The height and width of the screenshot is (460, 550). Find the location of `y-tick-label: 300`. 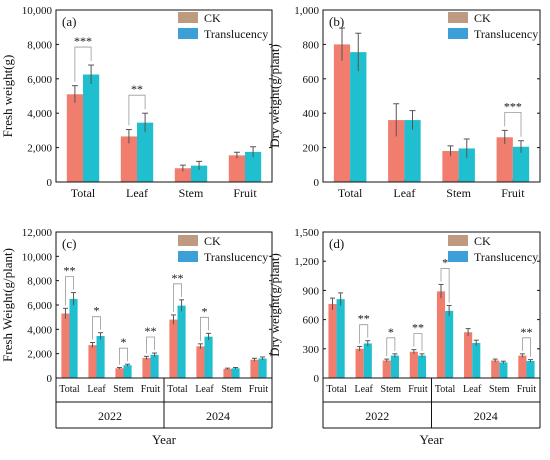

y-tick-label: 300 is located at coordinates (311, 350).